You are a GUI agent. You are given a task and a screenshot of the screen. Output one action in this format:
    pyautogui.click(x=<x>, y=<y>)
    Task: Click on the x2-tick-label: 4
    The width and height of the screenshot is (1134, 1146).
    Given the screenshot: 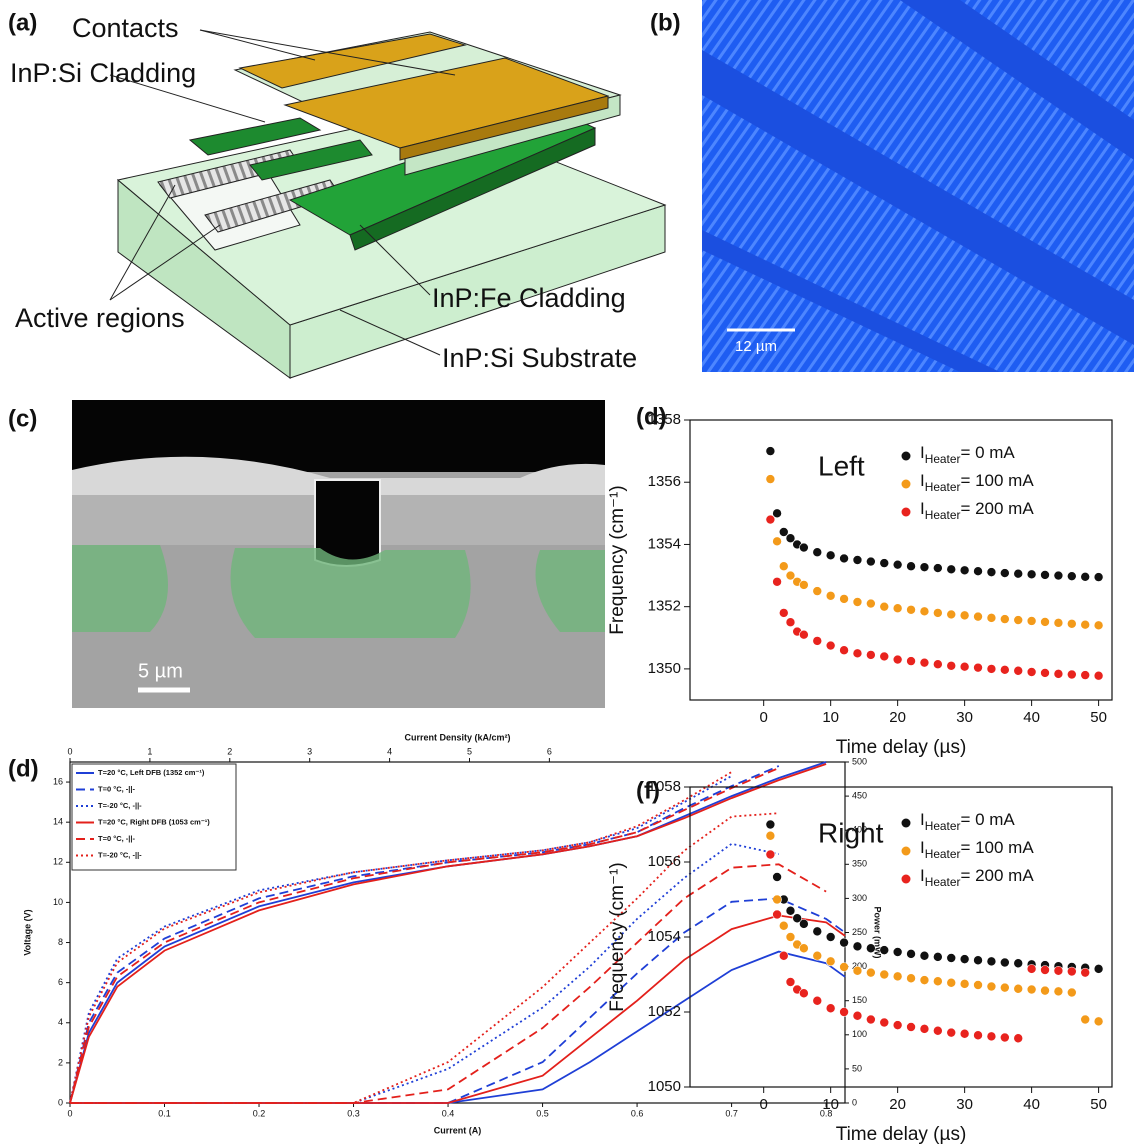 What is the action you would take?
    pyautogui.click(x=389, y=751)
    